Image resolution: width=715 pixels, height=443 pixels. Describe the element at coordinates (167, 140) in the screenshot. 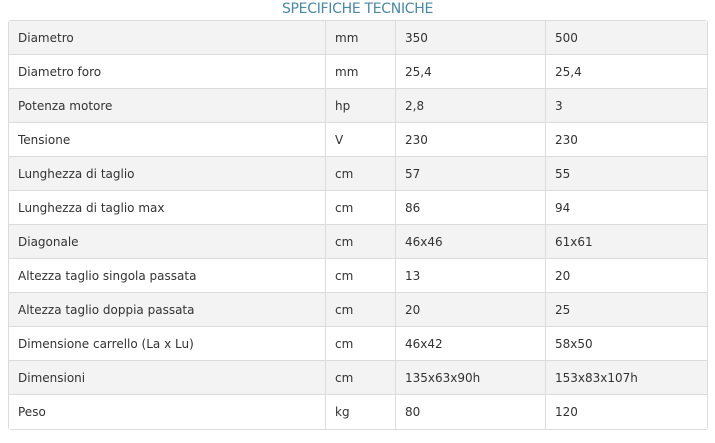

I see `spec-name: Tensione` at that location.